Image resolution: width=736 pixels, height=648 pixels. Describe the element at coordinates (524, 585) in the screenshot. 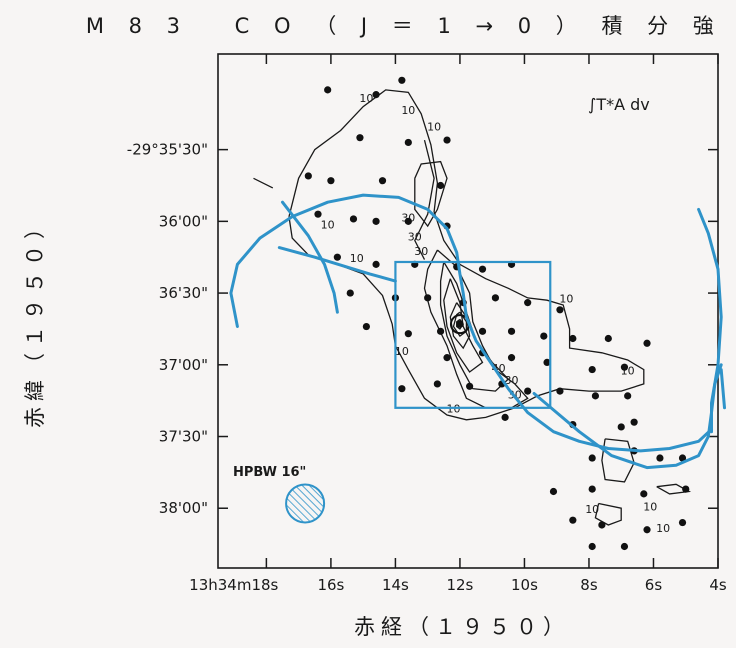

I see `x-tick-label: 10s` at that location.